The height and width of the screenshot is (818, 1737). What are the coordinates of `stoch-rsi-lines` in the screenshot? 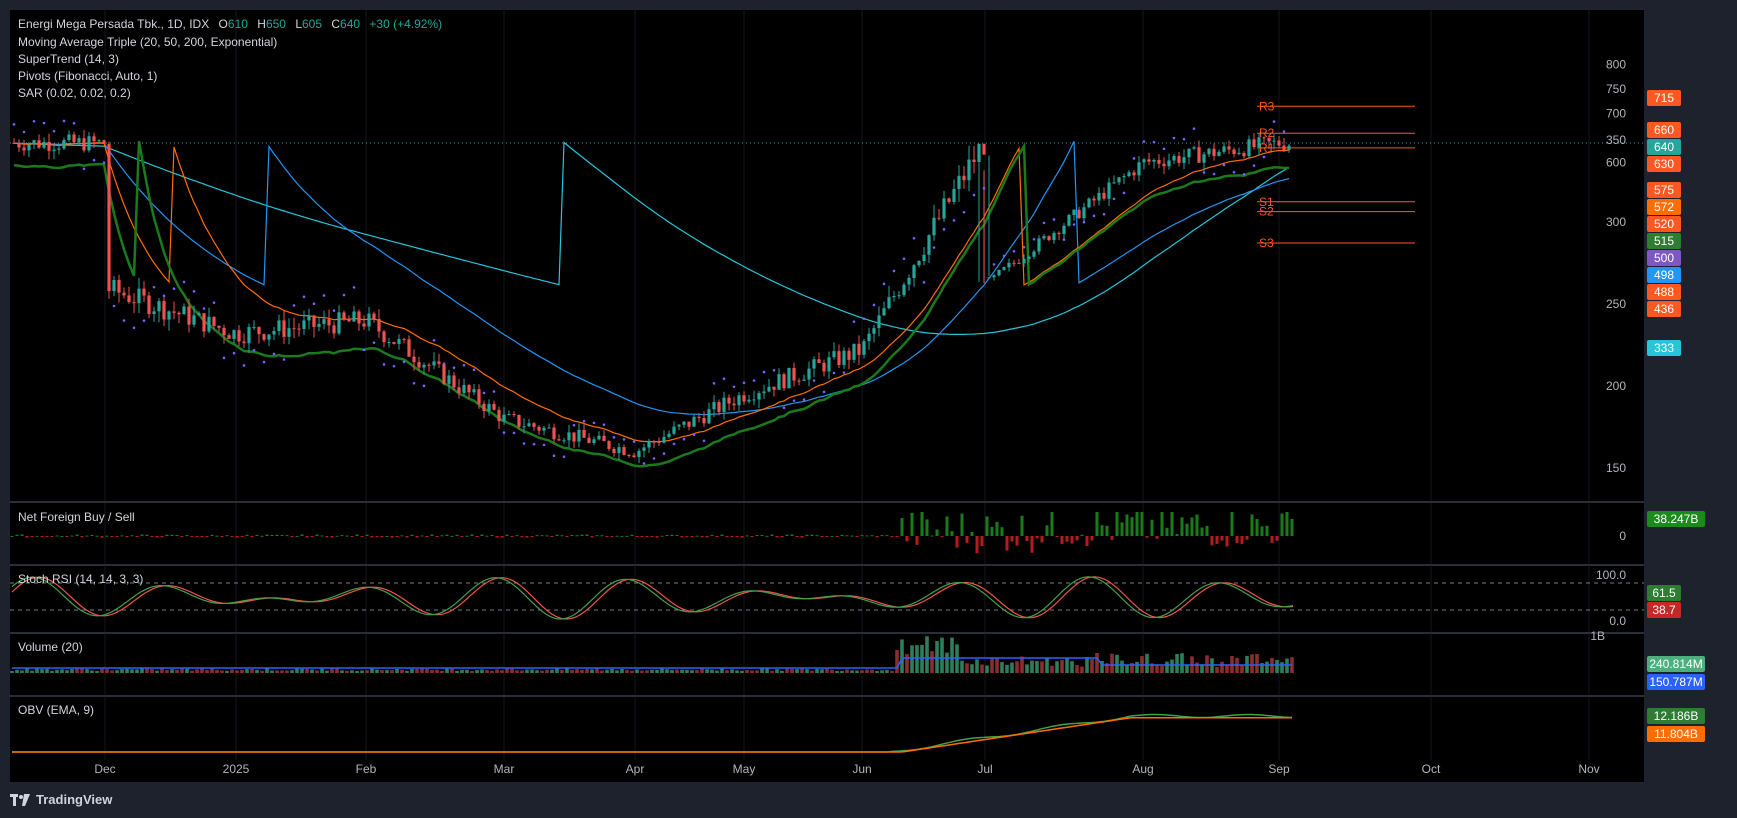 It's located at (827, 598).